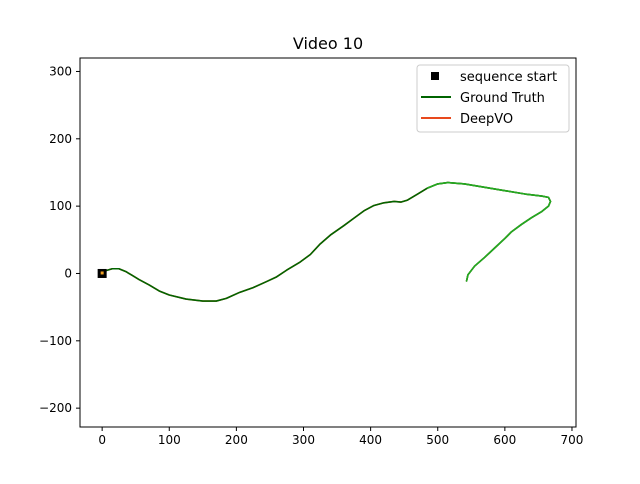 This screenshot has width=640, height=484. Describe the element at coordinates (508, 77) in the screenshot. I see `legend-label-sequence-start: sequence start` at that location.